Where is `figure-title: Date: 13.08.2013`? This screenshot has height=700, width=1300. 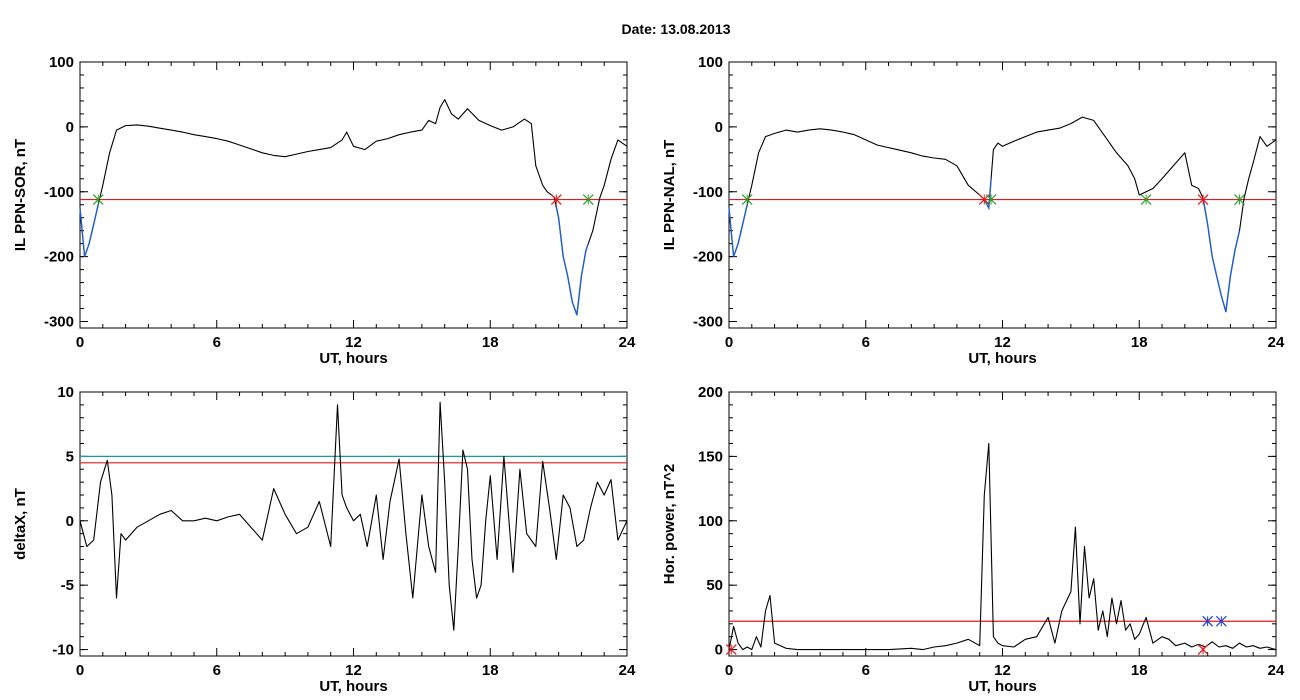
figure-title: Date: 13.08.2013 is located at coordinates (676, 29).